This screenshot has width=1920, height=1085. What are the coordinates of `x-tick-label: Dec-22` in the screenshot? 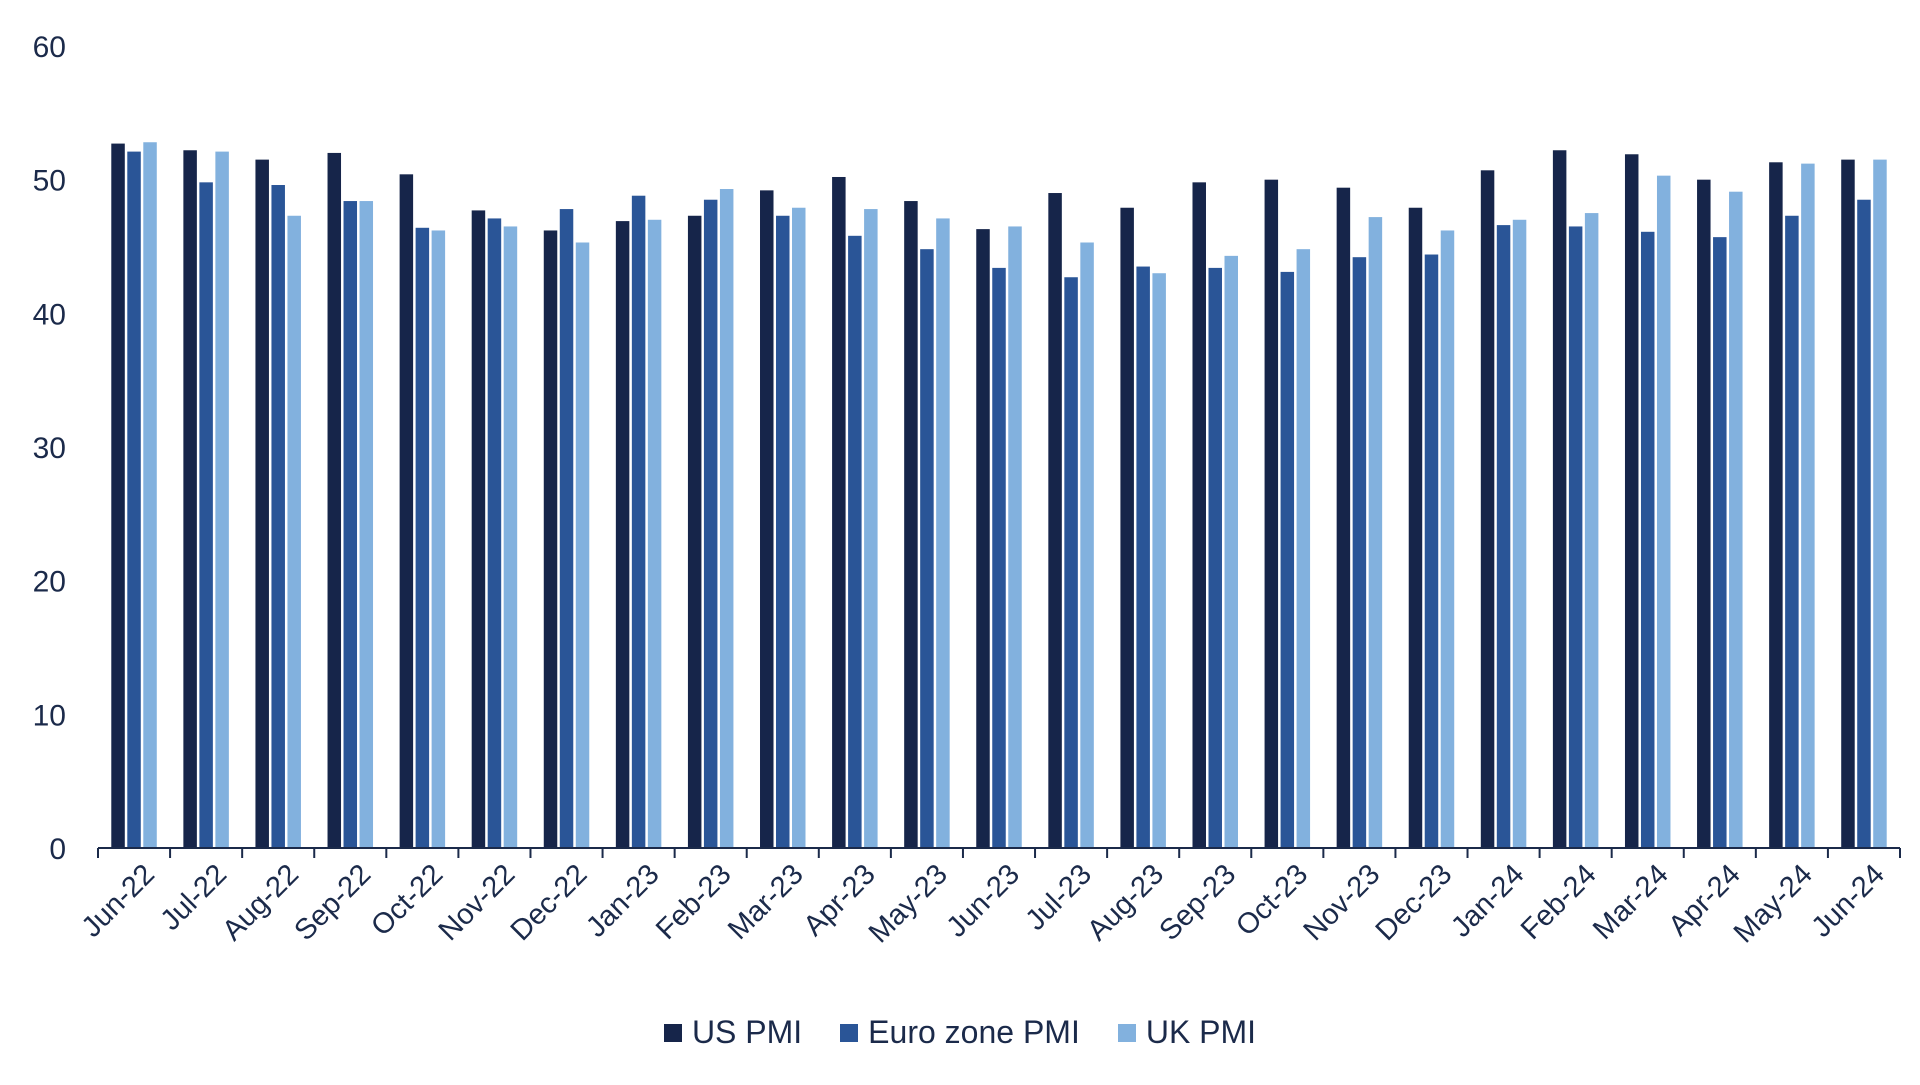 It's located at (549, 902).